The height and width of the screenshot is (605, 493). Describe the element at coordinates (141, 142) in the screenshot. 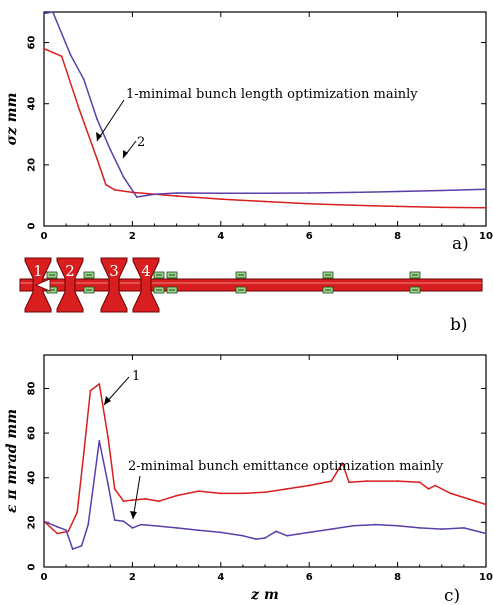

I see `annotation-a-2: 2` at that location.